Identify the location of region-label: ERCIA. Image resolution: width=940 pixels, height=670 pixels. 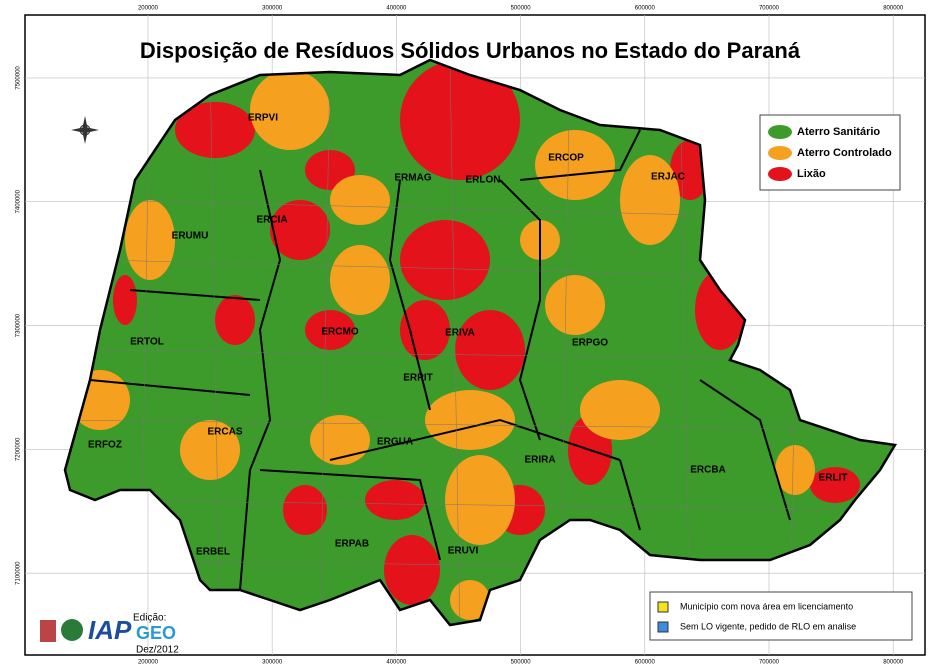
(271, 220).